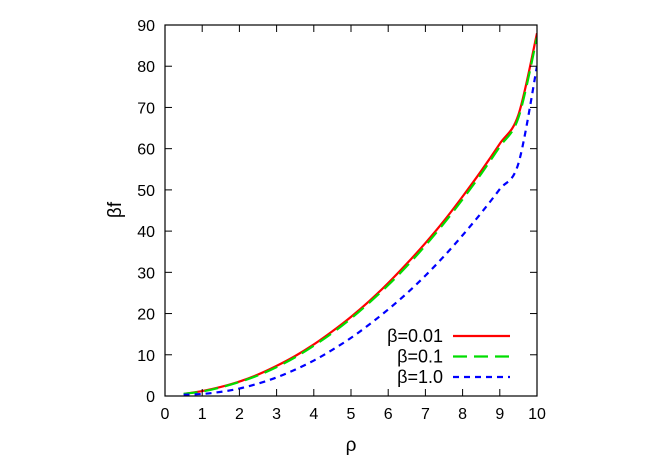 This screenshot has height=458, width=654. I want to click on legend: β=0.01β=0.1β=1.0, so click(448, 356).